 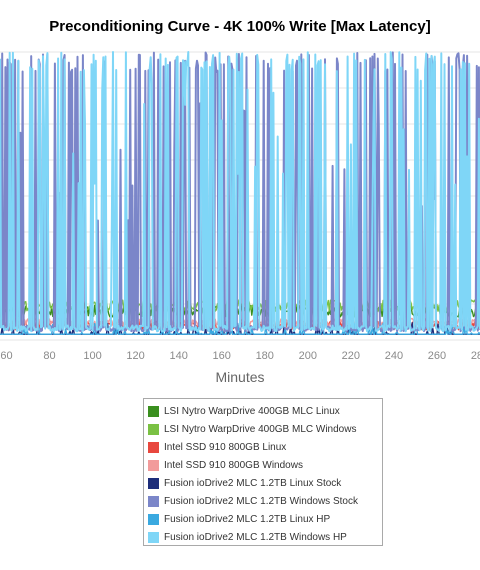 I want to click on x-tick-label: 200, so click(x=308, y=356).